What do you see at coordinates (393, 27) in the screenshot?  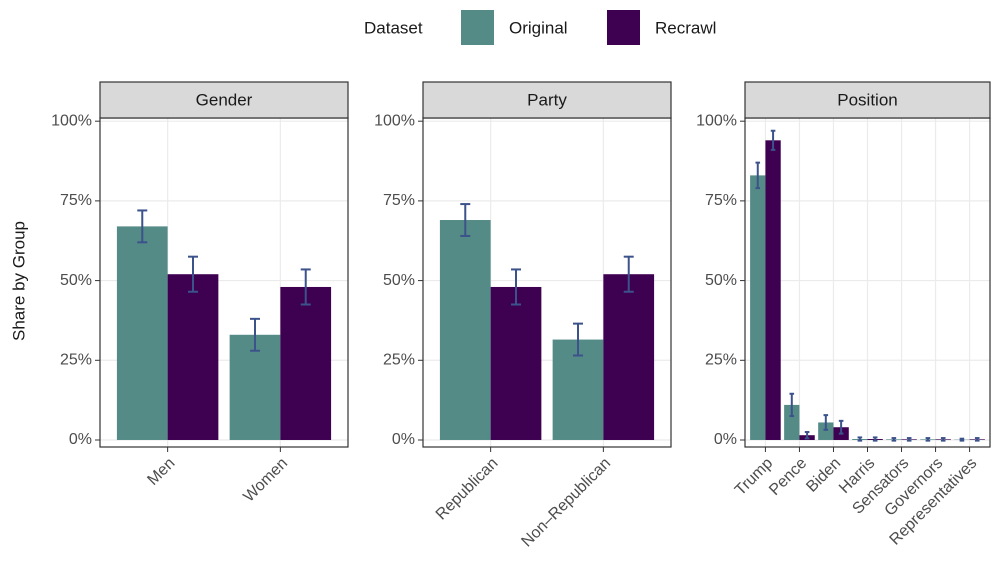 I see `legend-title: Dataset` at bounding box center [393, 27].